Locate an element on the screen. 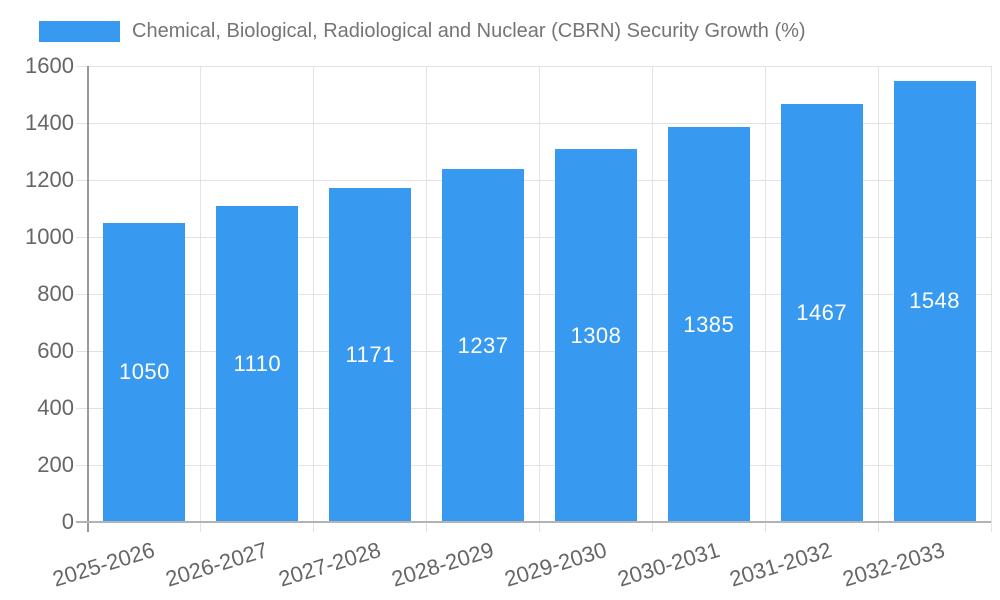 This screenshot has height=600, width=1000. legend-swatch is located at coordinates (79, 31).